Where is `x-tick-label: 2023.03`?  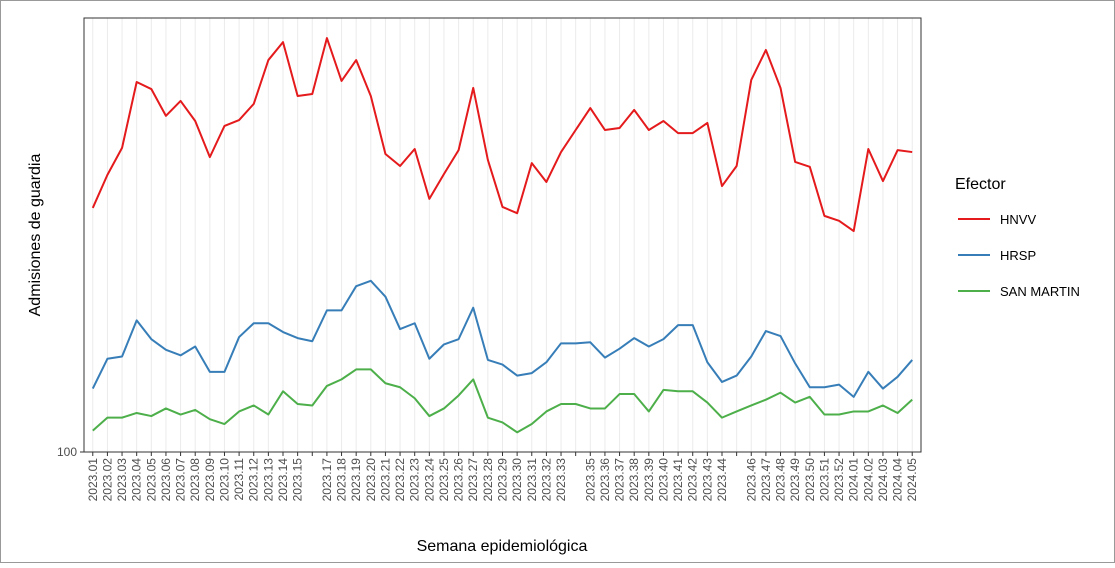 x-tick-label: 2023.03 is located at coordinates (122, 480).